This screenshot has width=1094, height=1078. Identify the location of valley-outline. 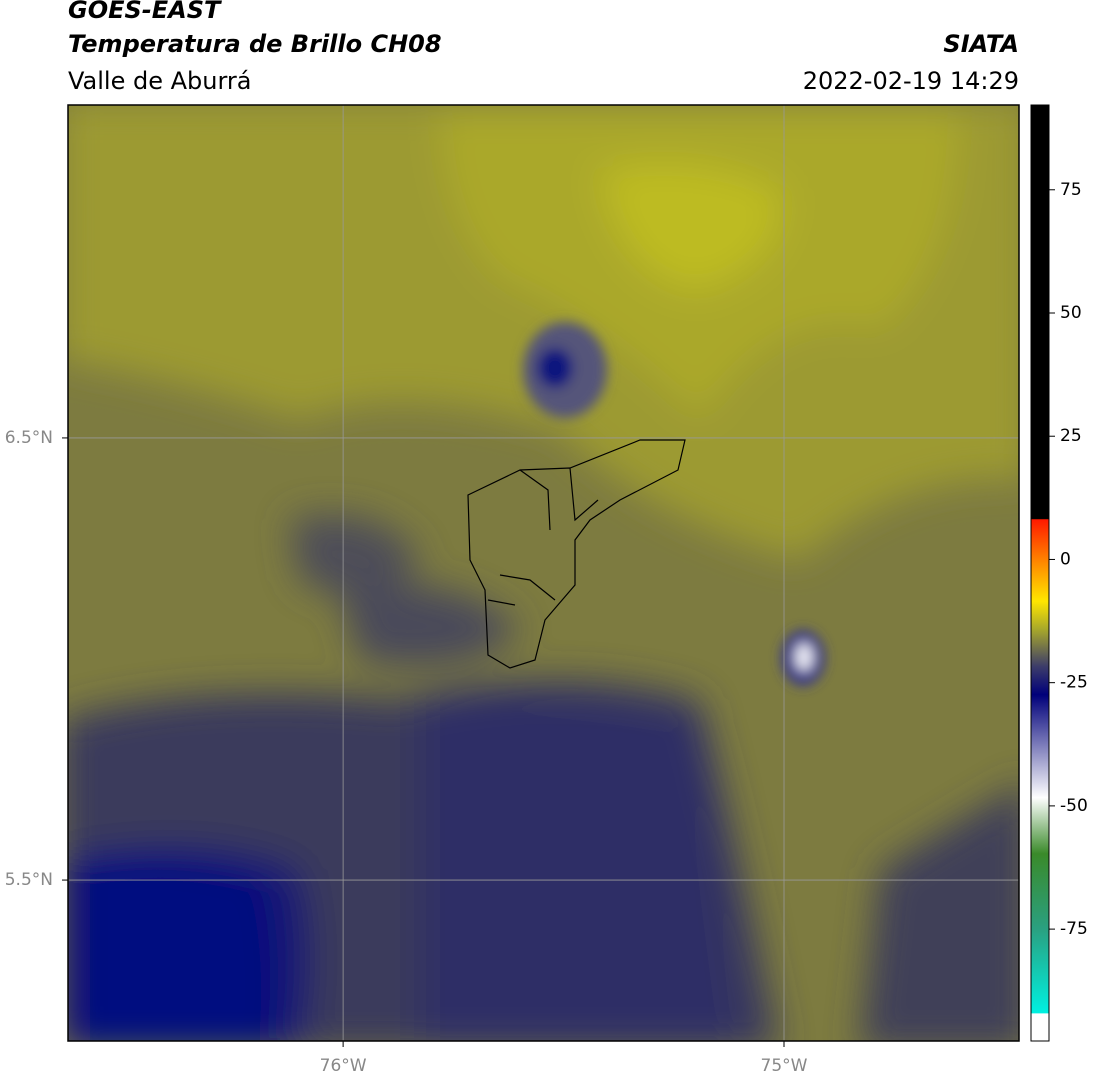
(576, 554).